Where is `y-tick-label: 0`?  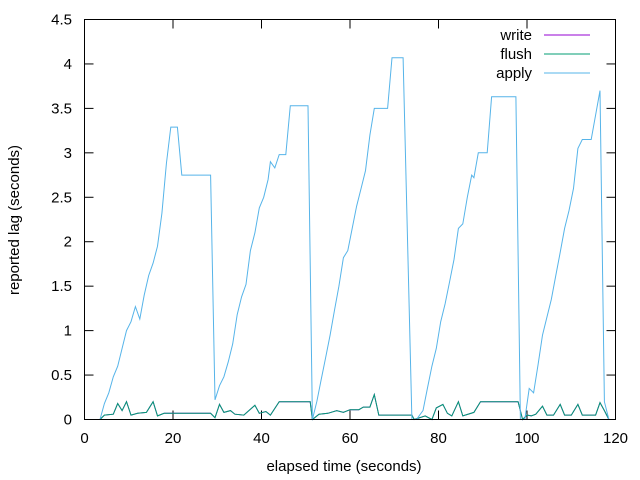
y-tick-label: 0 is located at coordinates (68, 420).